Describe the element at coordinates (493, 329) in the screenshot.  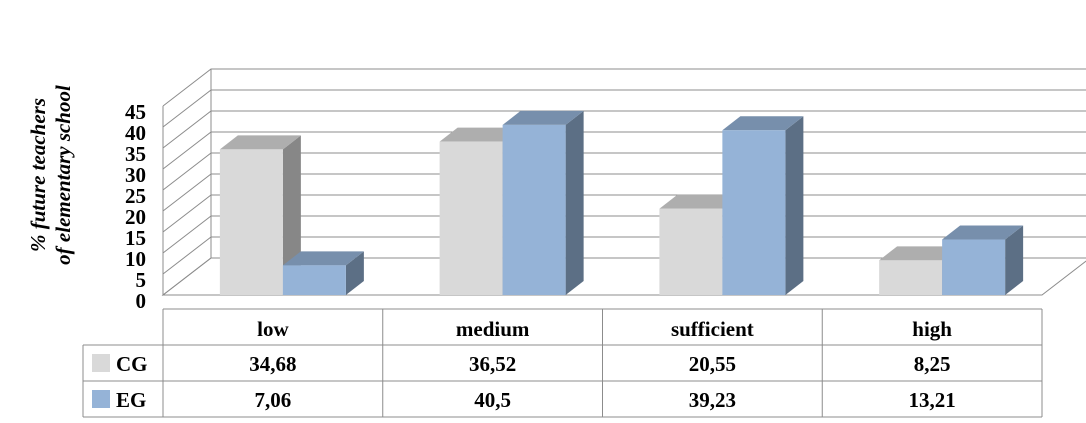
I see `category-label-medium: medium` at that location.